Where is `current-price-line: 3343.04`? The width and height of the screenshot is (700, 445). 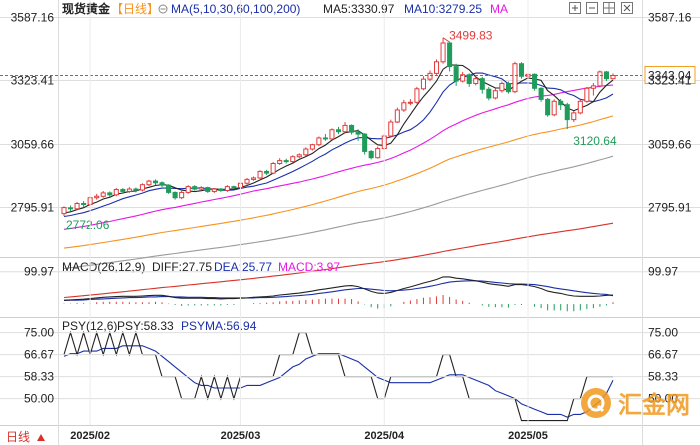 current-price-line: 3343.04 is located at coordinates (348, 75).